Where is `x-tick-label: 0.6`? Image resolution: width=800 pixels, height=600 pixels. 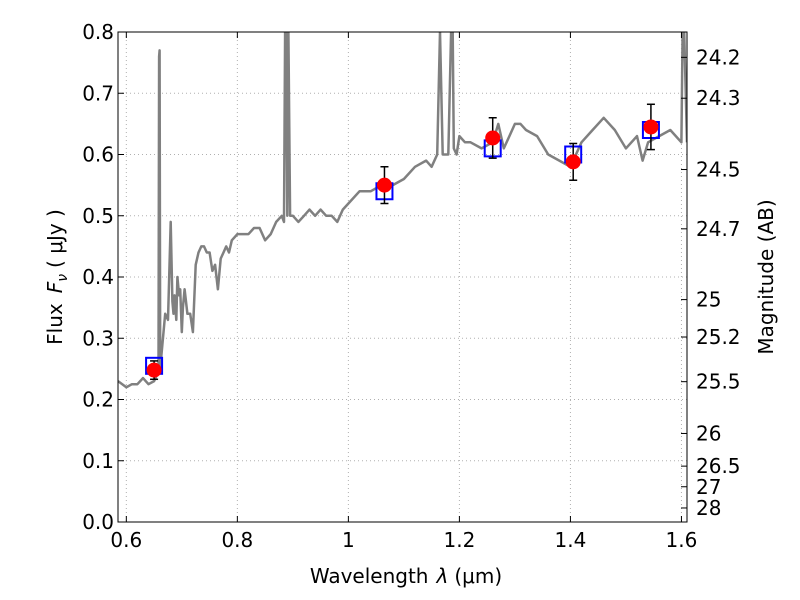
x-tick-label: 0.6 is located at coordinates (126, 540).